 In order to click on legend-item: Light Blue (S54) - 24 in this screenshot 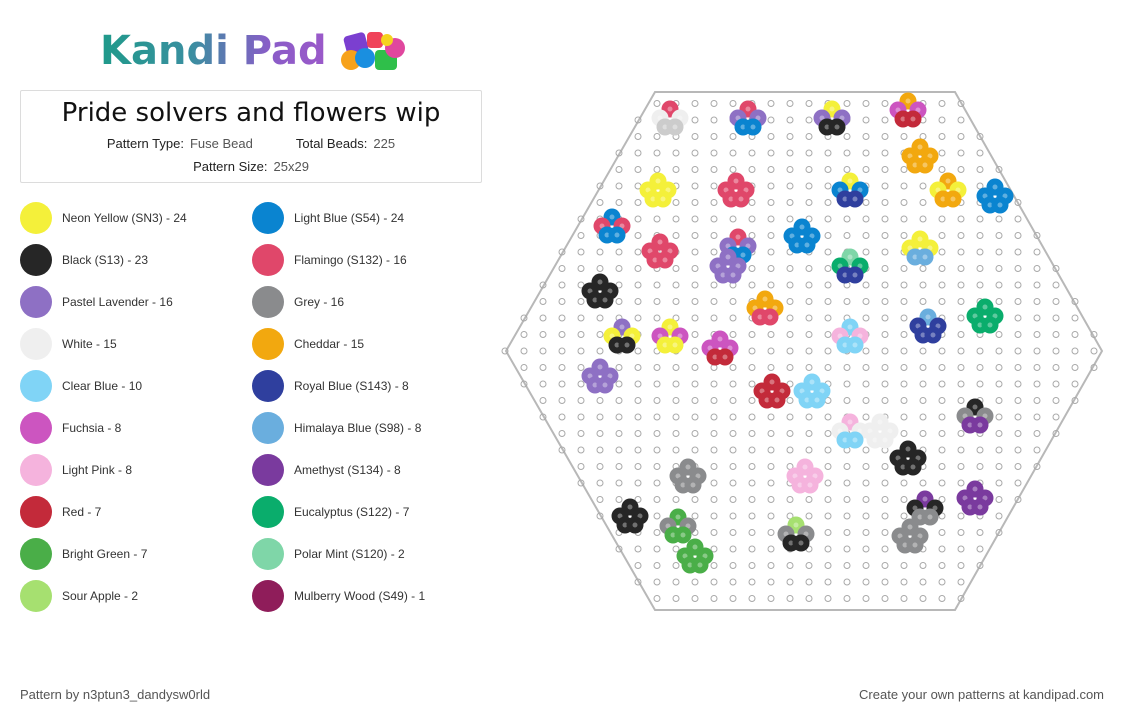, I will do `click(328, 218)`.